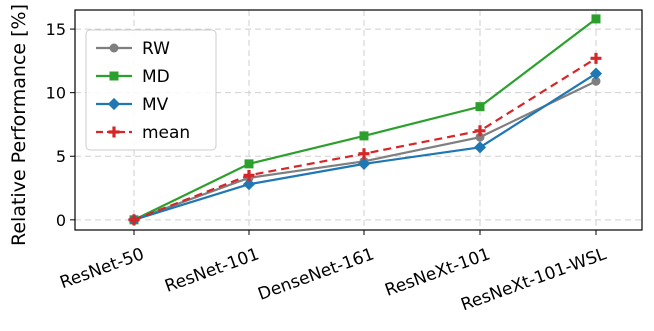 This screenshot has width=654, height=331. What do you see at coordinates (133, 49) in the screenshot?
I see `legend-item: RW` at bounding box center [133, 49].